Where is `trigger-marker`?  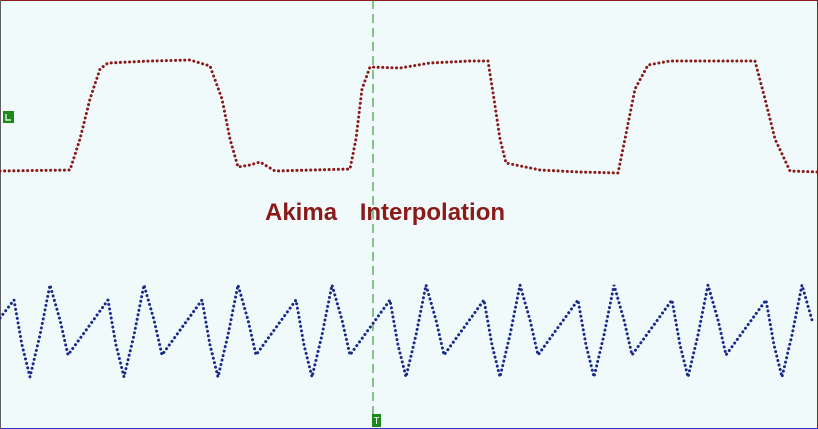
trigger-marker is located at coordinates (376, 420).